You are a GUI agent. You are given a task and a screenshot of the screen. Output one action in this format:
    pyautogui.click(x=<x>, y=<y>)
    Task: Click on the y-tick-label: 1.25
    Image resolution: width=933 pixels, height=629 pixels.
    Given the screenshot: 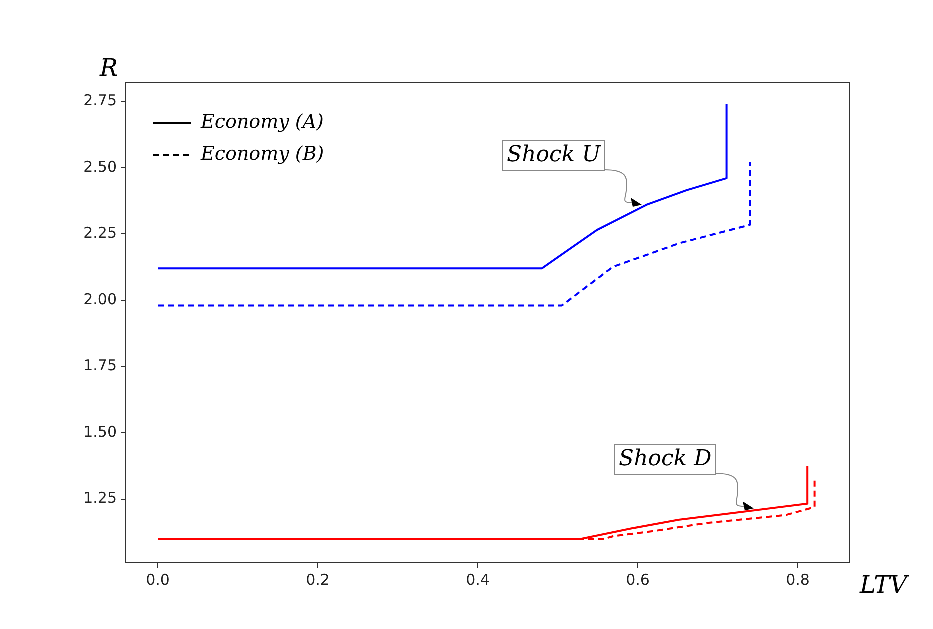 What is the action you would take?
    pyautogui.click(x=100, y=498)
    